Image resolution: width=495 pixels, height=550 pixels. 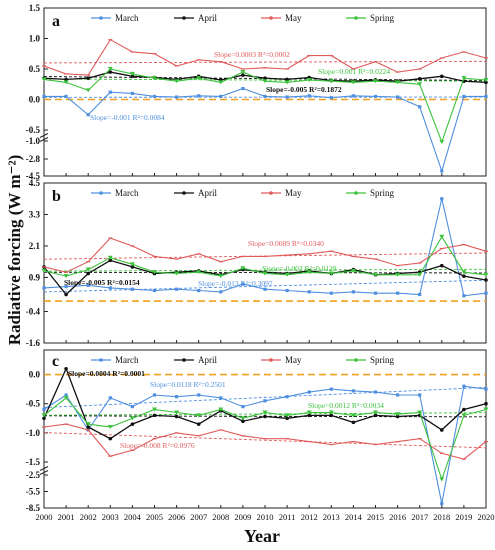 What do you see at coordinates (33, 312) in the screenshot?
I see `y-tick-label: -0.4` at bounding box center [33, 312].